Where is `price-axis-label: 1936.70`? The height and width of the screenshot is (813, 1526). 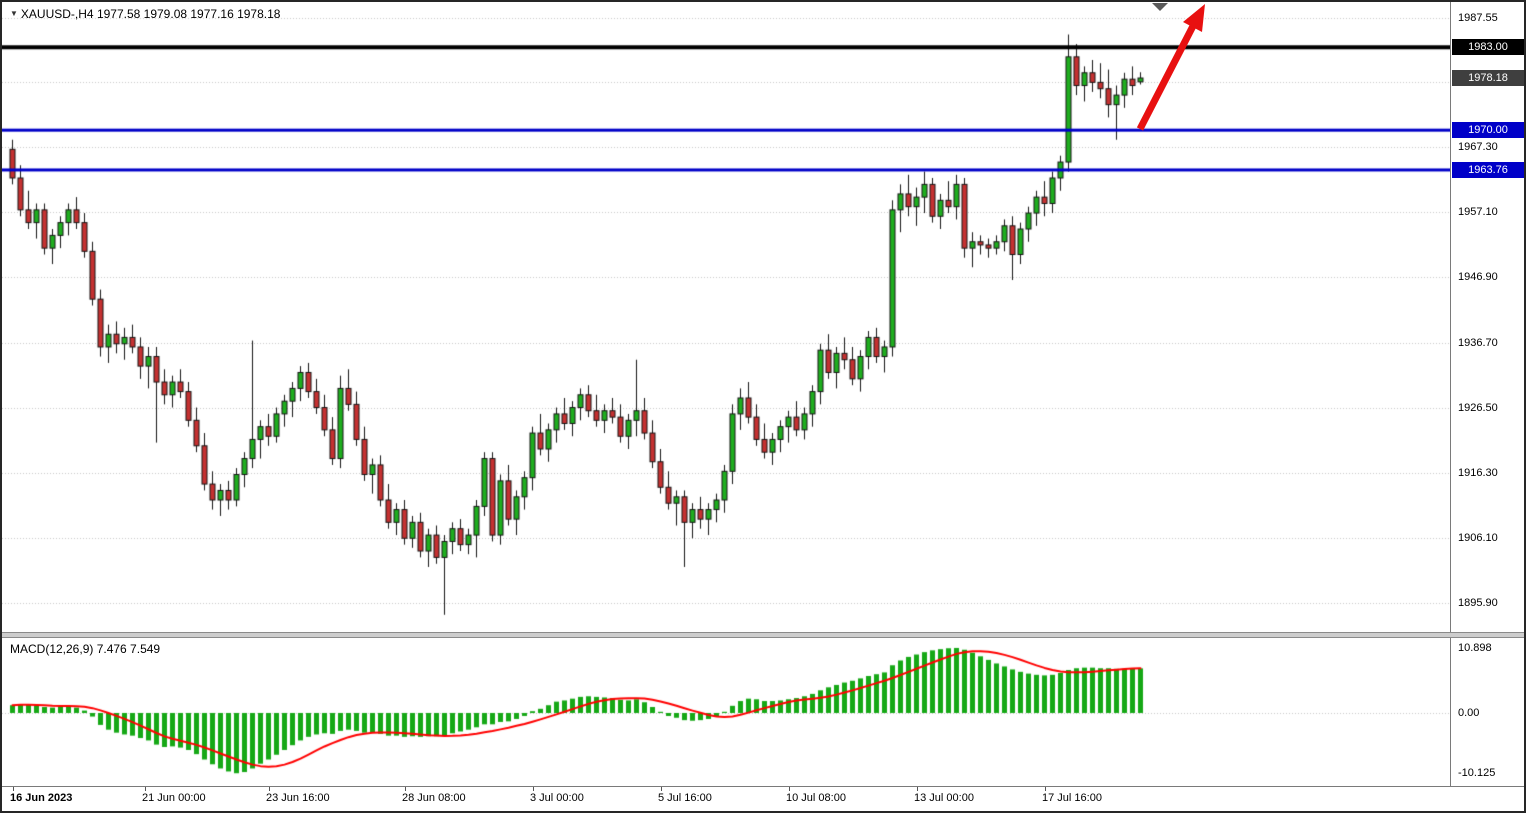 price-axis-label: 1936.70 is located at coordinates (1478, 342).